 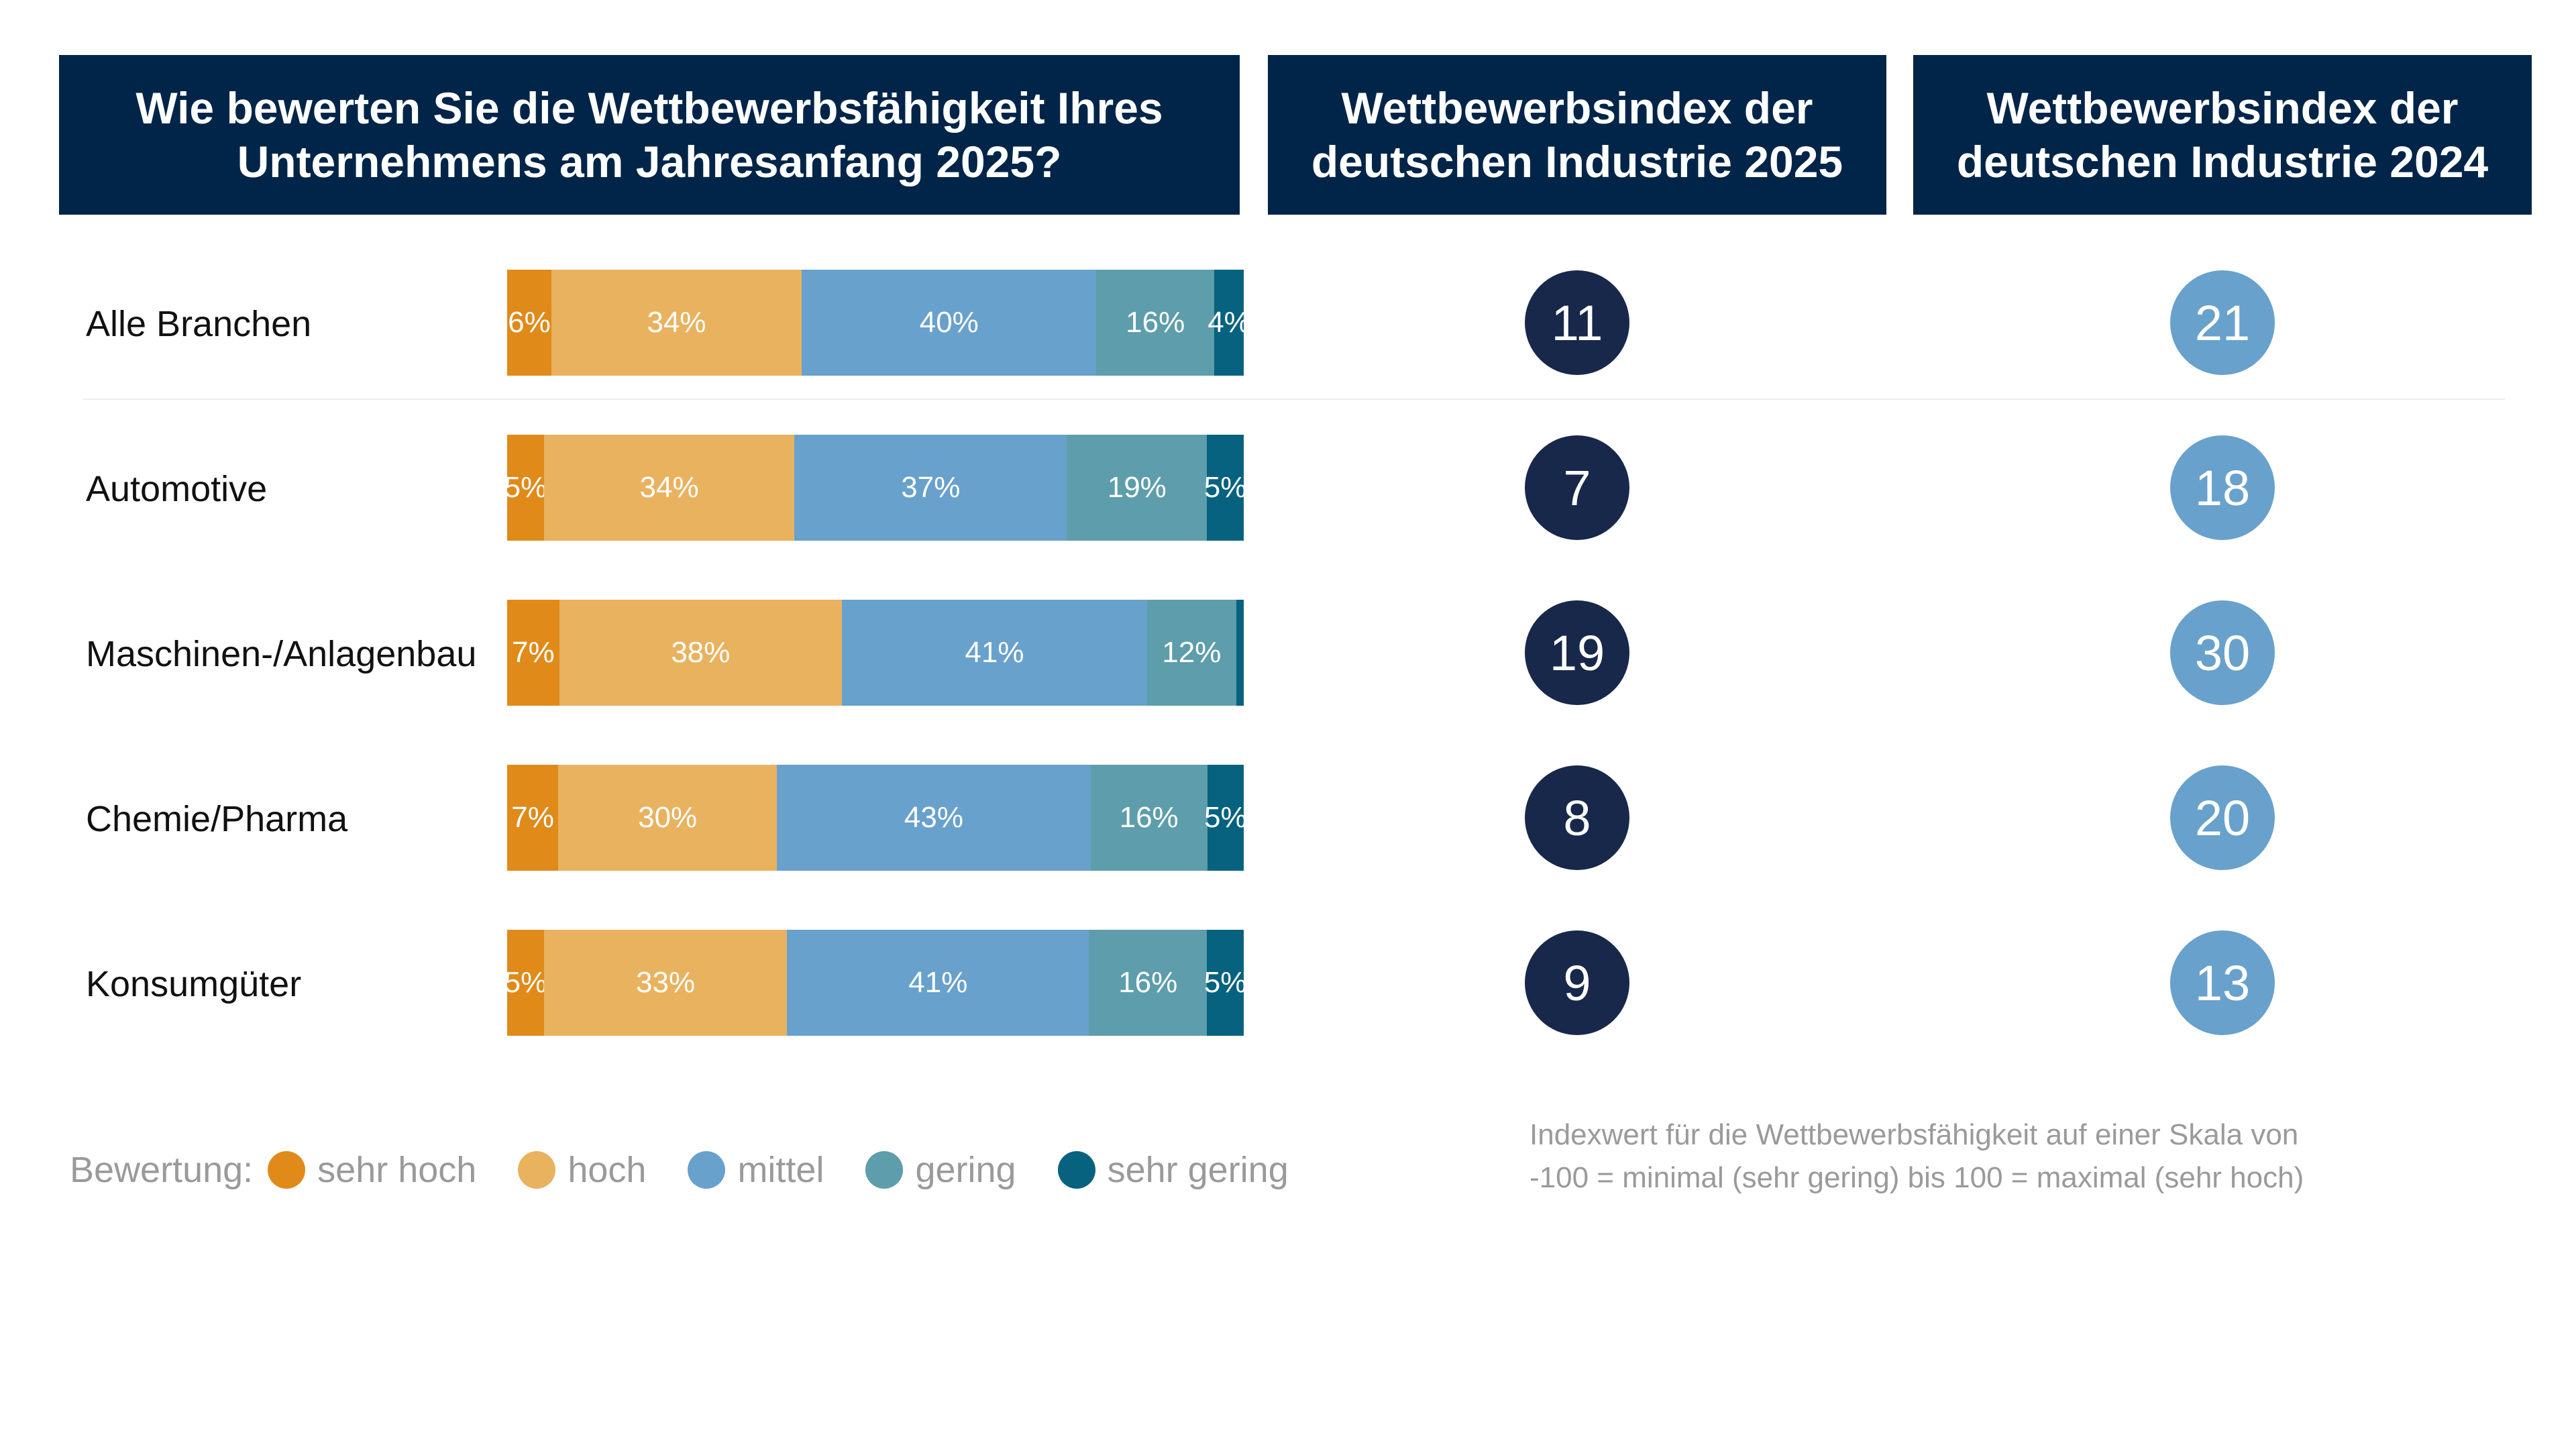 I want to click on legend-swatch-mittel, so click(x=707, y=1170).